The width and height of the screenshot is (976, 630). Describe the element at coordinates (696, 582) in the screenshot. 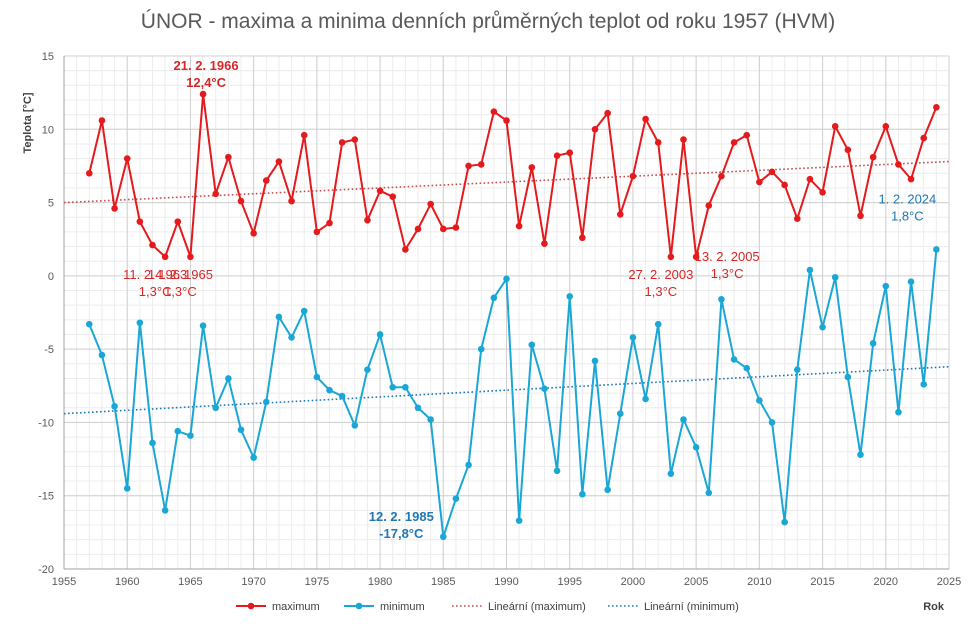

I see `x-tick-label: 2005` at that location.